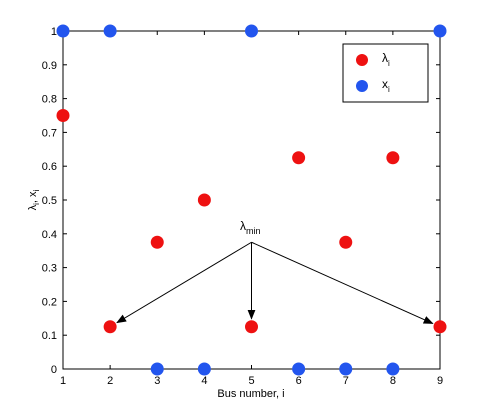 The height and width of the screenshot is (415, 485). What do you see at coordinates (393, 381) in the screenshot?
I see `x-tick-label: 8` at bounding box center [393, 381].